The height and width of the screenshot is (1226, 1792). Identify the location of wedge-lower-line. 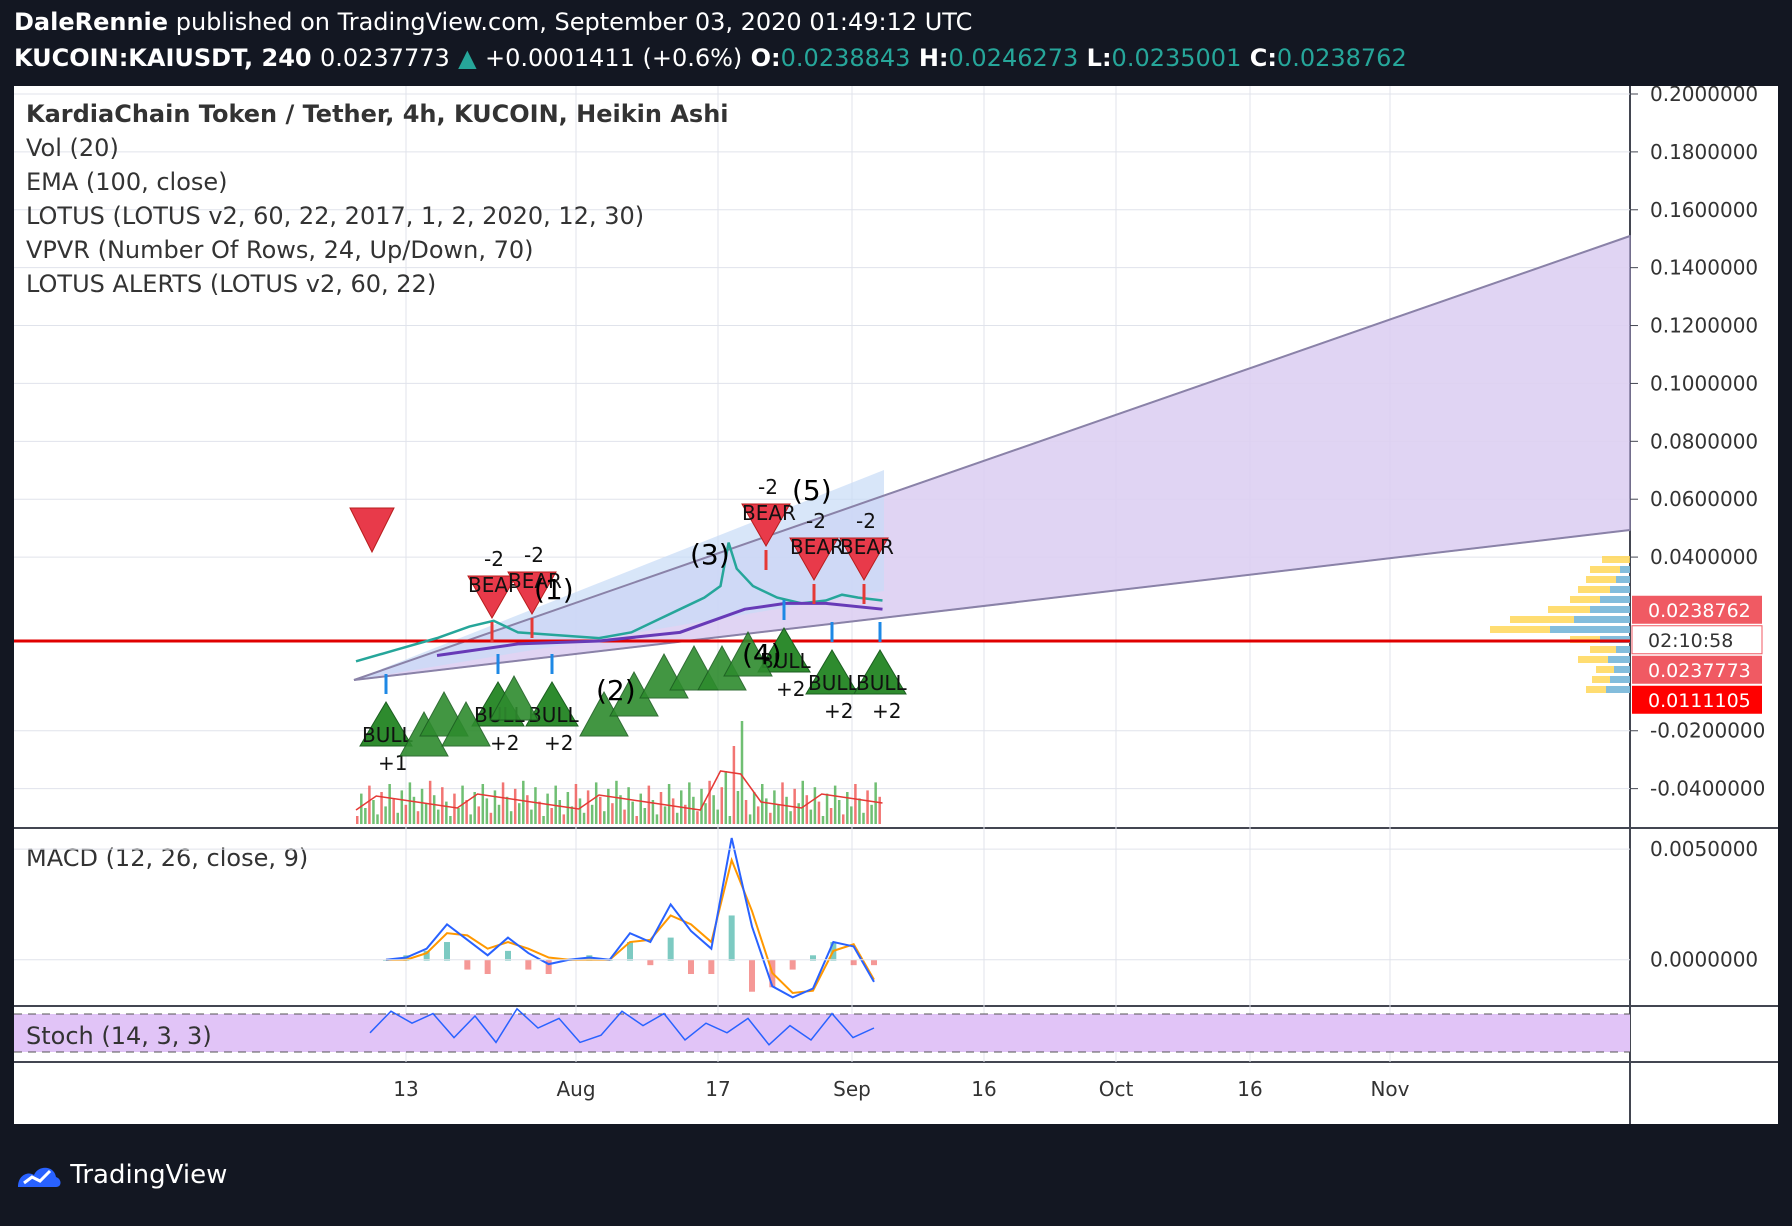
(992, 605).